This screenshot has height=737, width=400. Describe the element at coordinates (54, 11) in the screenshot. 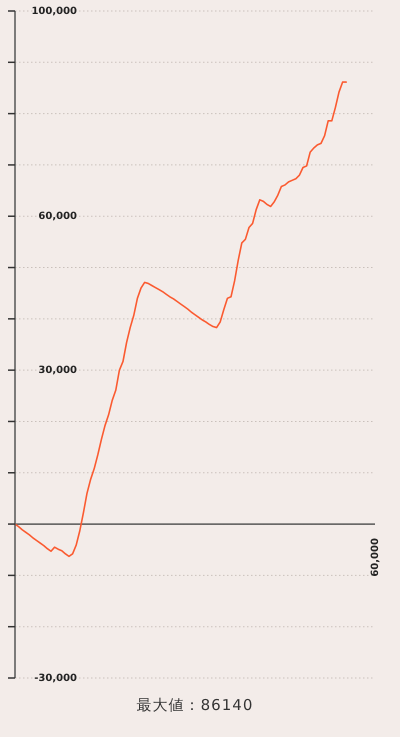

I see `y-tick-label: 100,000` at that location.